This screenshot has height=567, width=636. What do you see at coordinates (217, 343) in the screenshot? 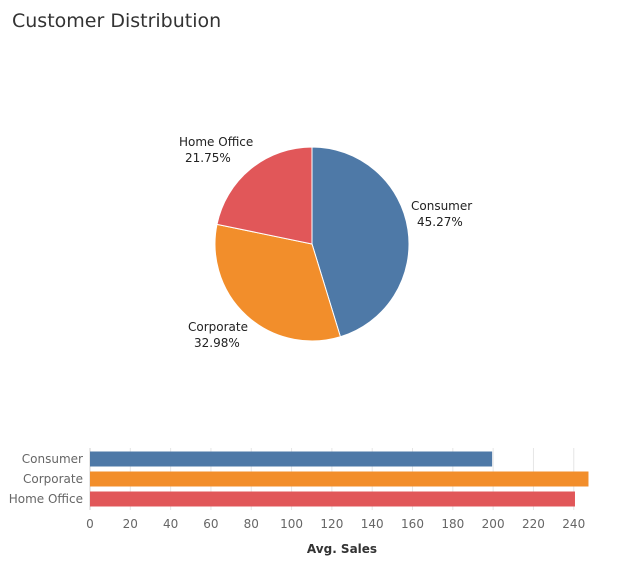
I see `pie-label-value: 32.98%` at bounding box center [217, 343].